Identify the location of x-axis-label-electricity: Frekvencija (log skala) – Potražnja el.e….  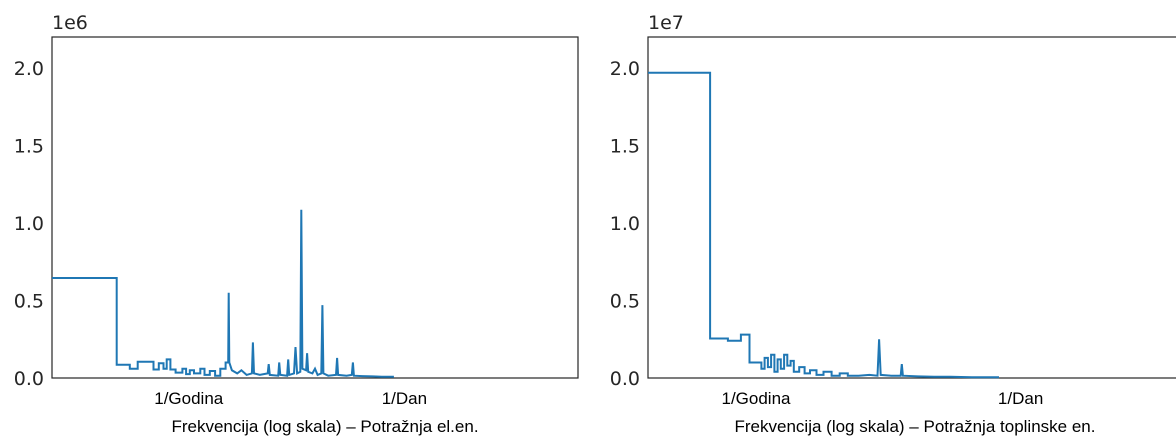
(324, 426).